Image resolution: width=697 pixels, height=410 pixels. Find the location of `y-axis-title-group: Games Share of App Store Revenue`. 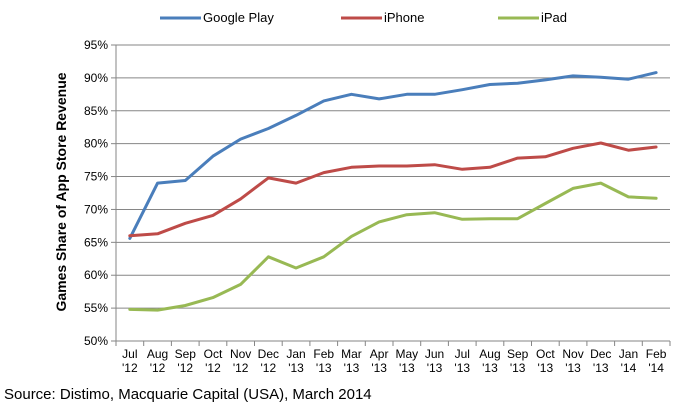

y-axis-title-group: Games Share of App Store Revenue is located at coordinates (61, 191).